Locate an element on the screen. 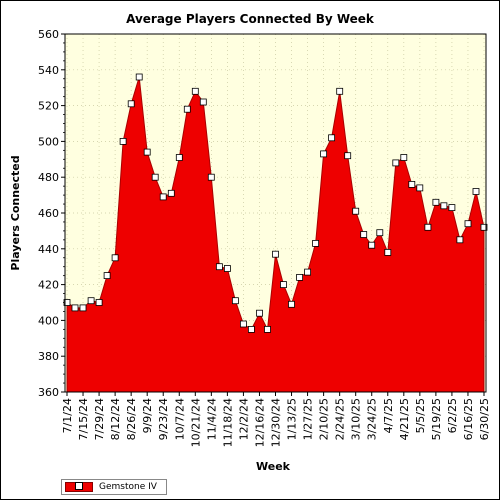  y-tick-label: 560 is located at coordinates (48, 34).